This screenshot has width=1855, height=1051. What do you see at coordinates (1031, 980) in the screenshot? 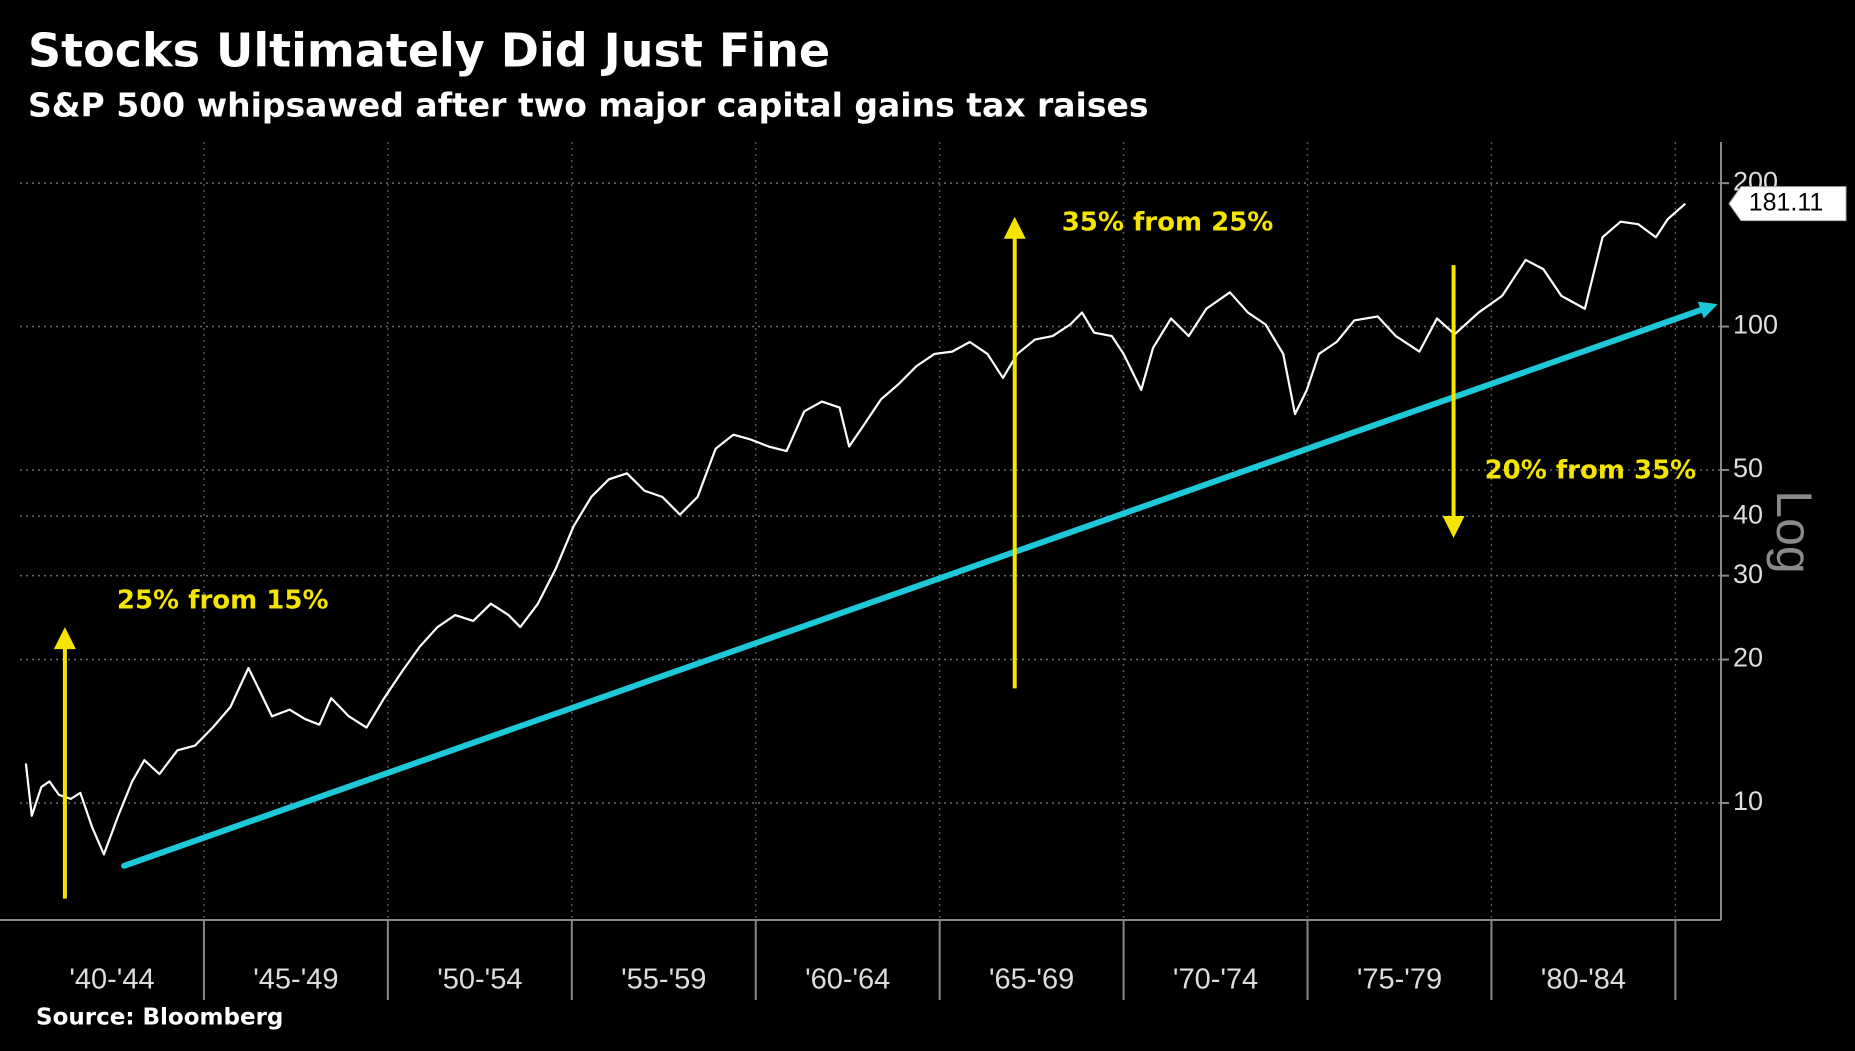
I see `x-tick-label: '65-'69` at bounding box center [1031, 980].